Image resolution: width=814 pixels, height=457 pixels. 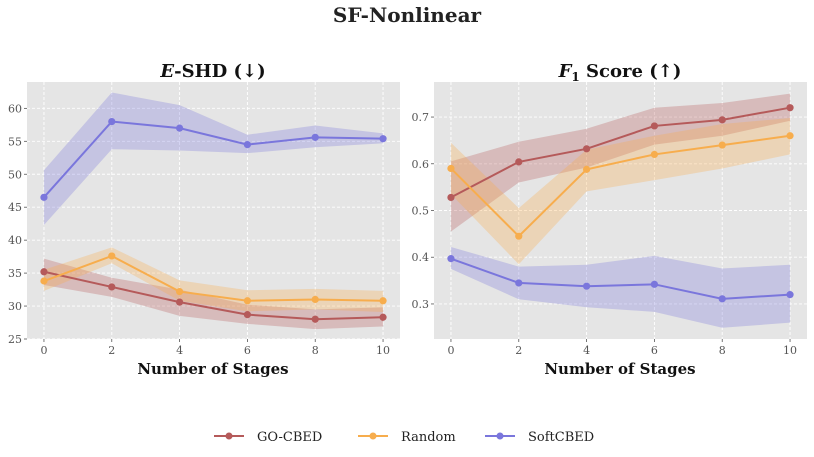 I want to click on eshd-ytick-label-6: 55, so click(x=15, y=141).